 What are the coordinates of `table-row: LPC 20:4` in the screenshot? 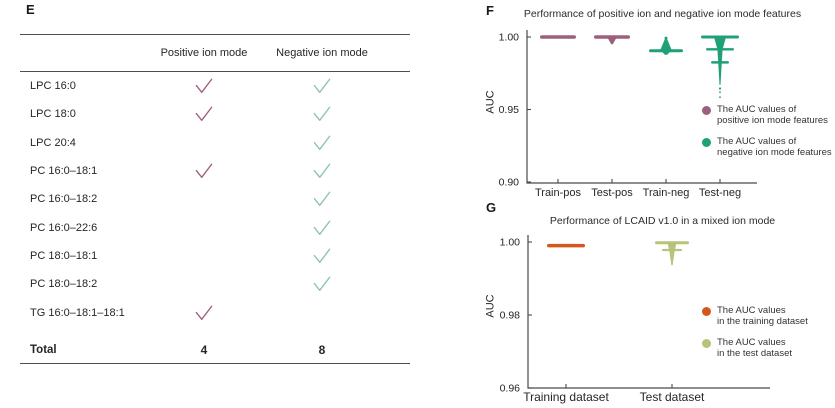 It's located at (215, 143).